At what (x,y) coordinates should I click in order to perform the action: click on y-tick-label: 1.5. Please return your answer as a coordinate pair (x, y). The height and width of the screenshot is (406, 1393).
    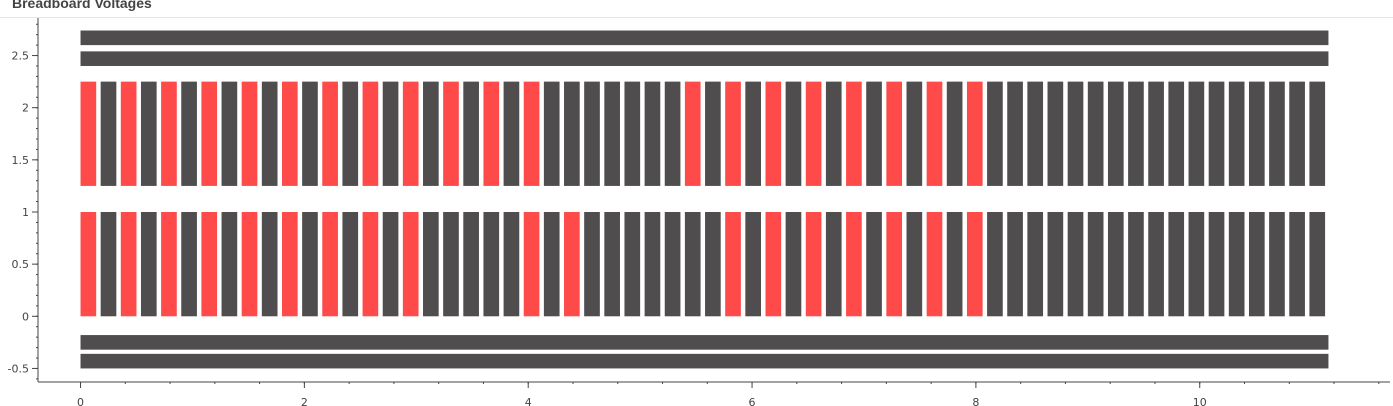
    Looking at the image, I should click on (21, 160).